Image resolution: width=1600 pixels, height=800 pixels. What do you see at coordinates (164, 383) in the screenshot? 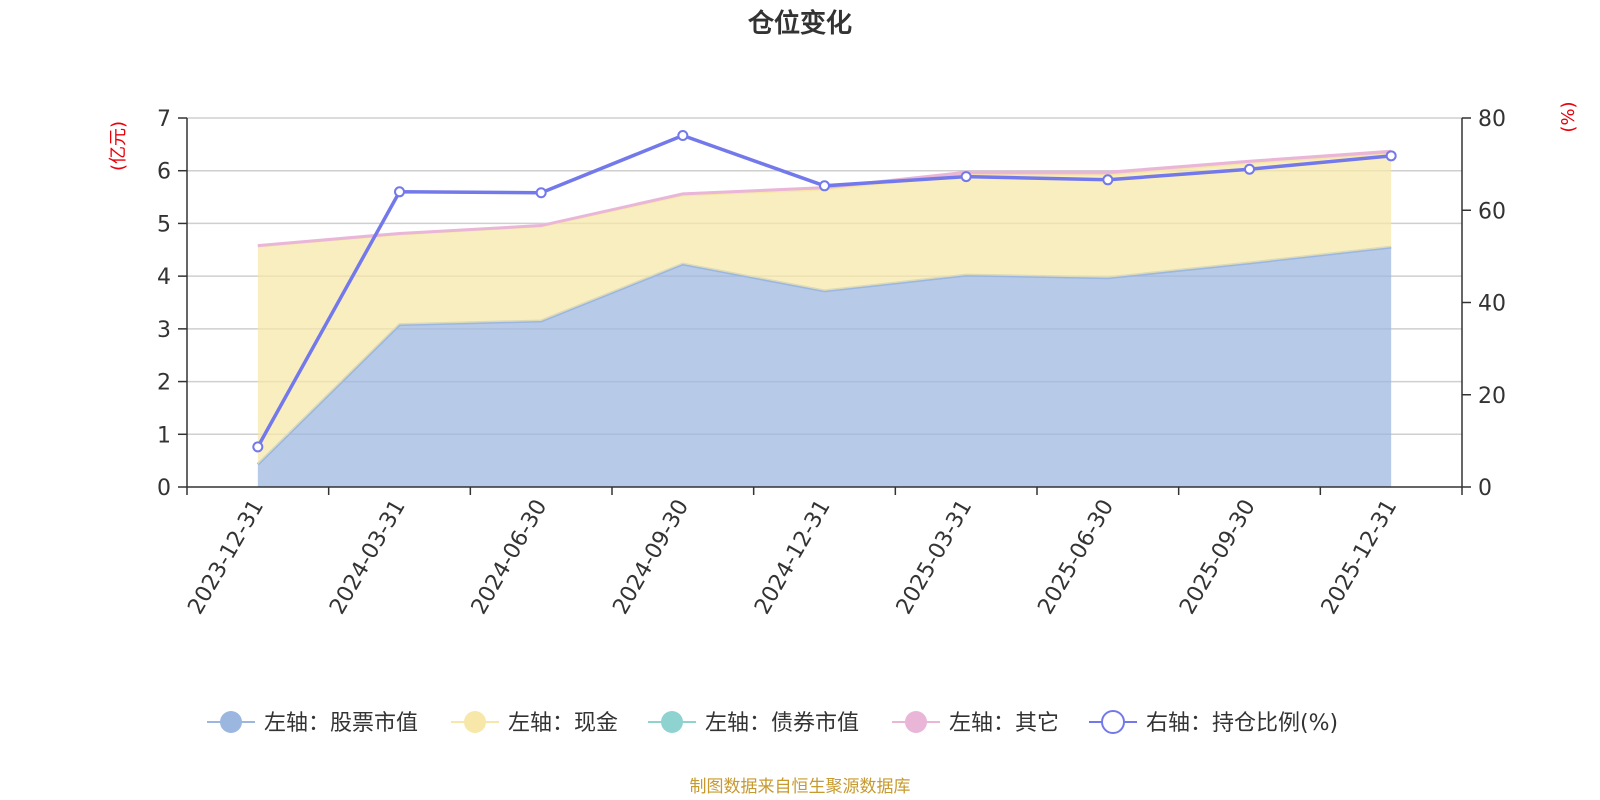
I see `left-tick-label: 2` at bounding box center [164, 383].